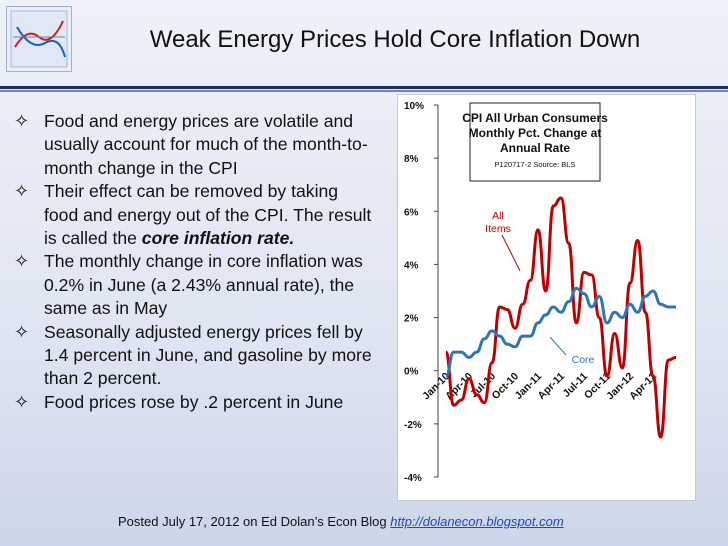 This screenshot has width=728, height=546. What do you see at coordinates (411, 212) in the screenshot?
I see `y-tick-label: 6%` at bounding box center [411, 212].